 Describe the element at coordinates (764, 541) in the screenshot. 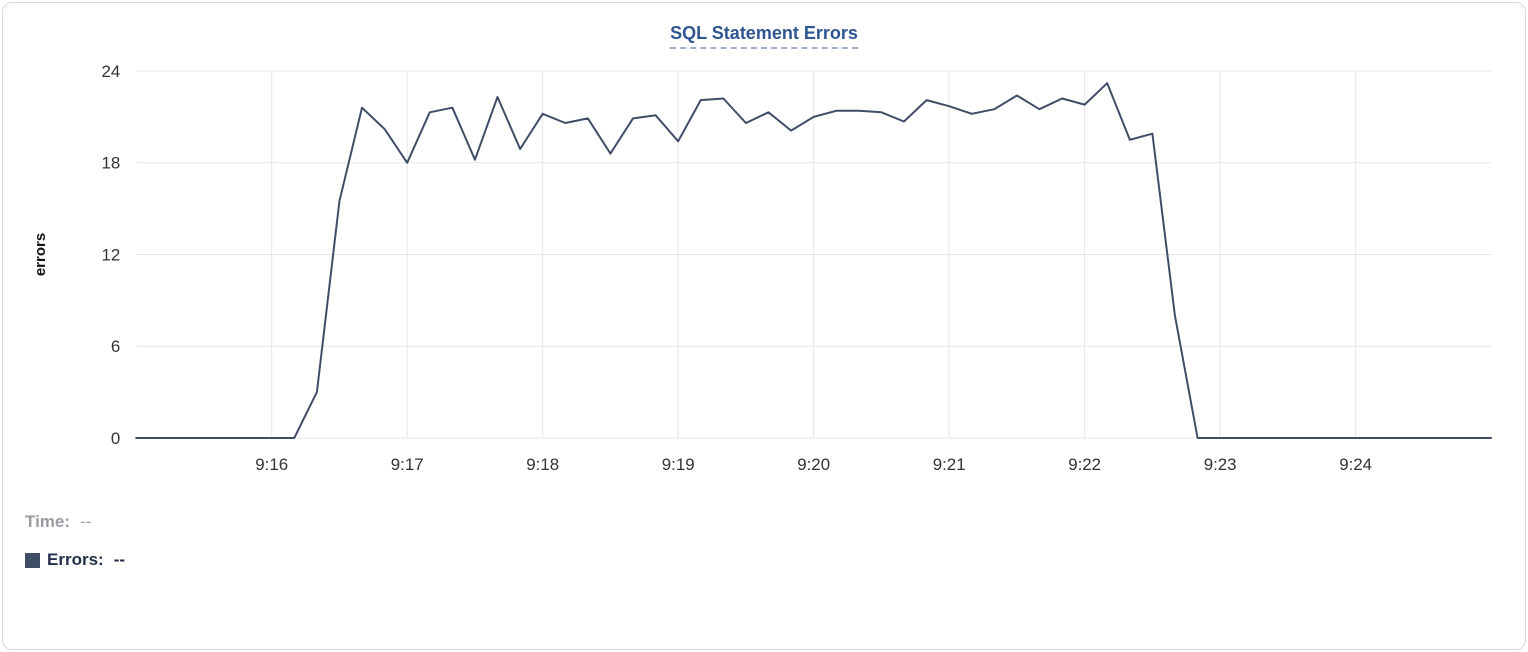

I see `hover-readout: Time: -- Errors: --` at that location.